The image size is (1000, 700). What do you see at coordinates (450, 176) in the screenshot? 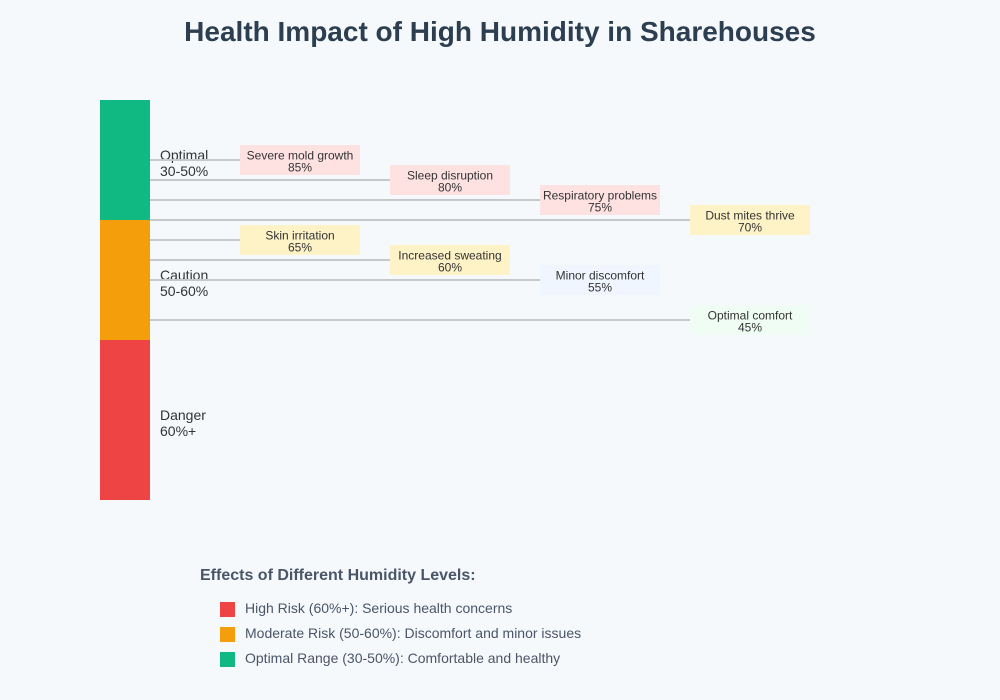
I see `effect-label: Sleep disruption` at bounding box center [450, 176].